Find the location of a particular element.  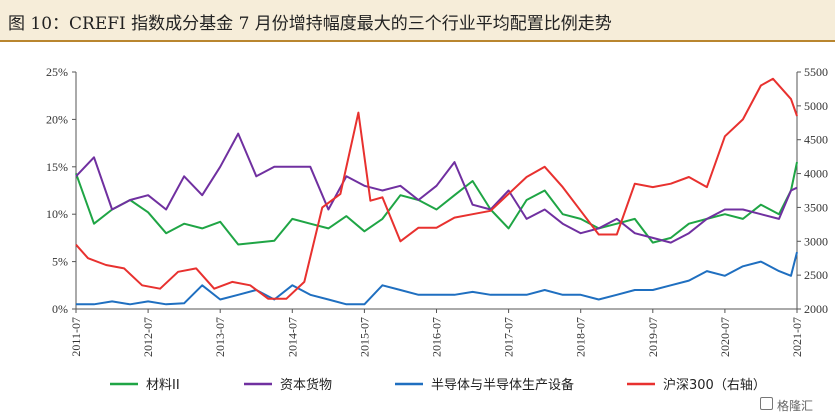

left-y-tick-label: 25% is located at coordinates (57, 72).